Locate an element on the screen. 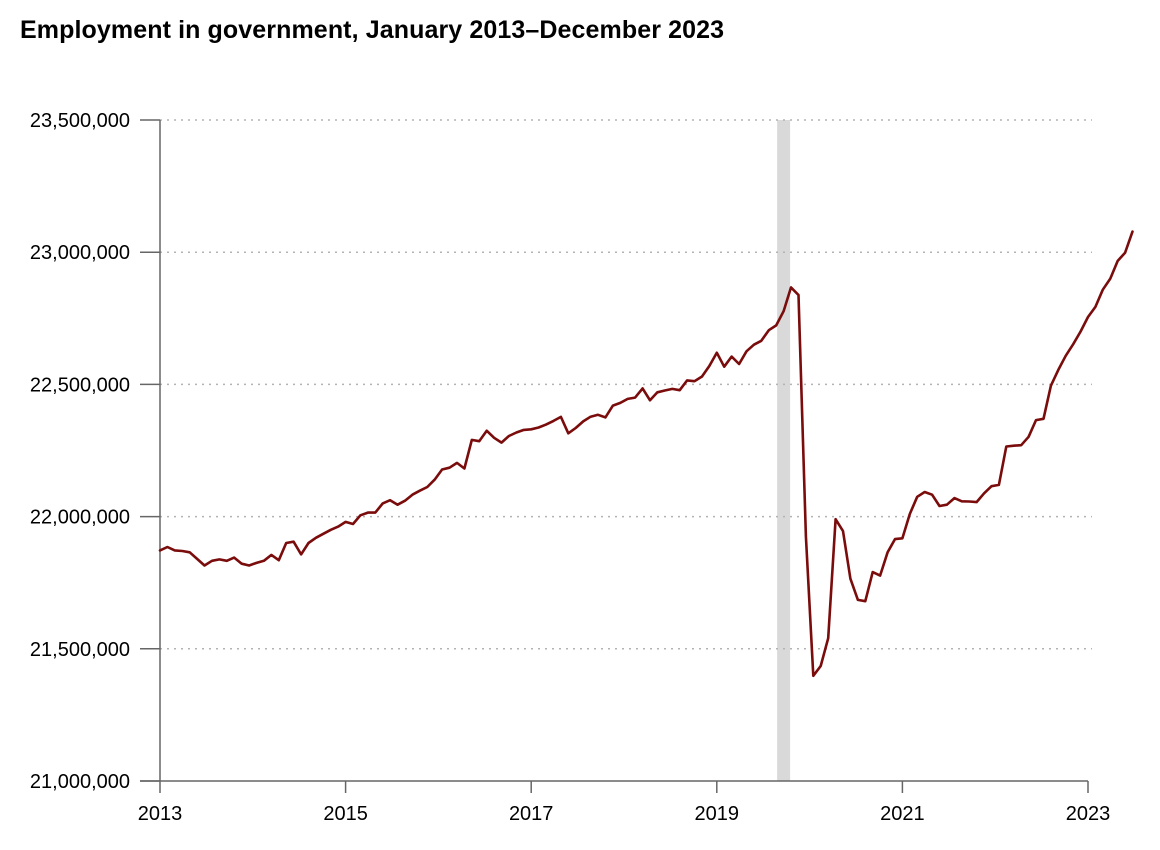  y-tick-label: 23,500,000 is located at coordinates (80, 121).